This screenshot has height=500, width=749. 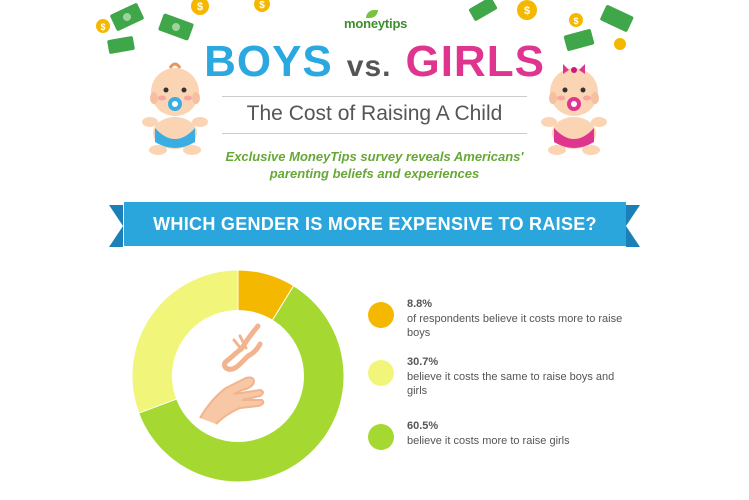 I want to click on page-title: BOYS vs. GIRLS, so click(x=374, y=64).